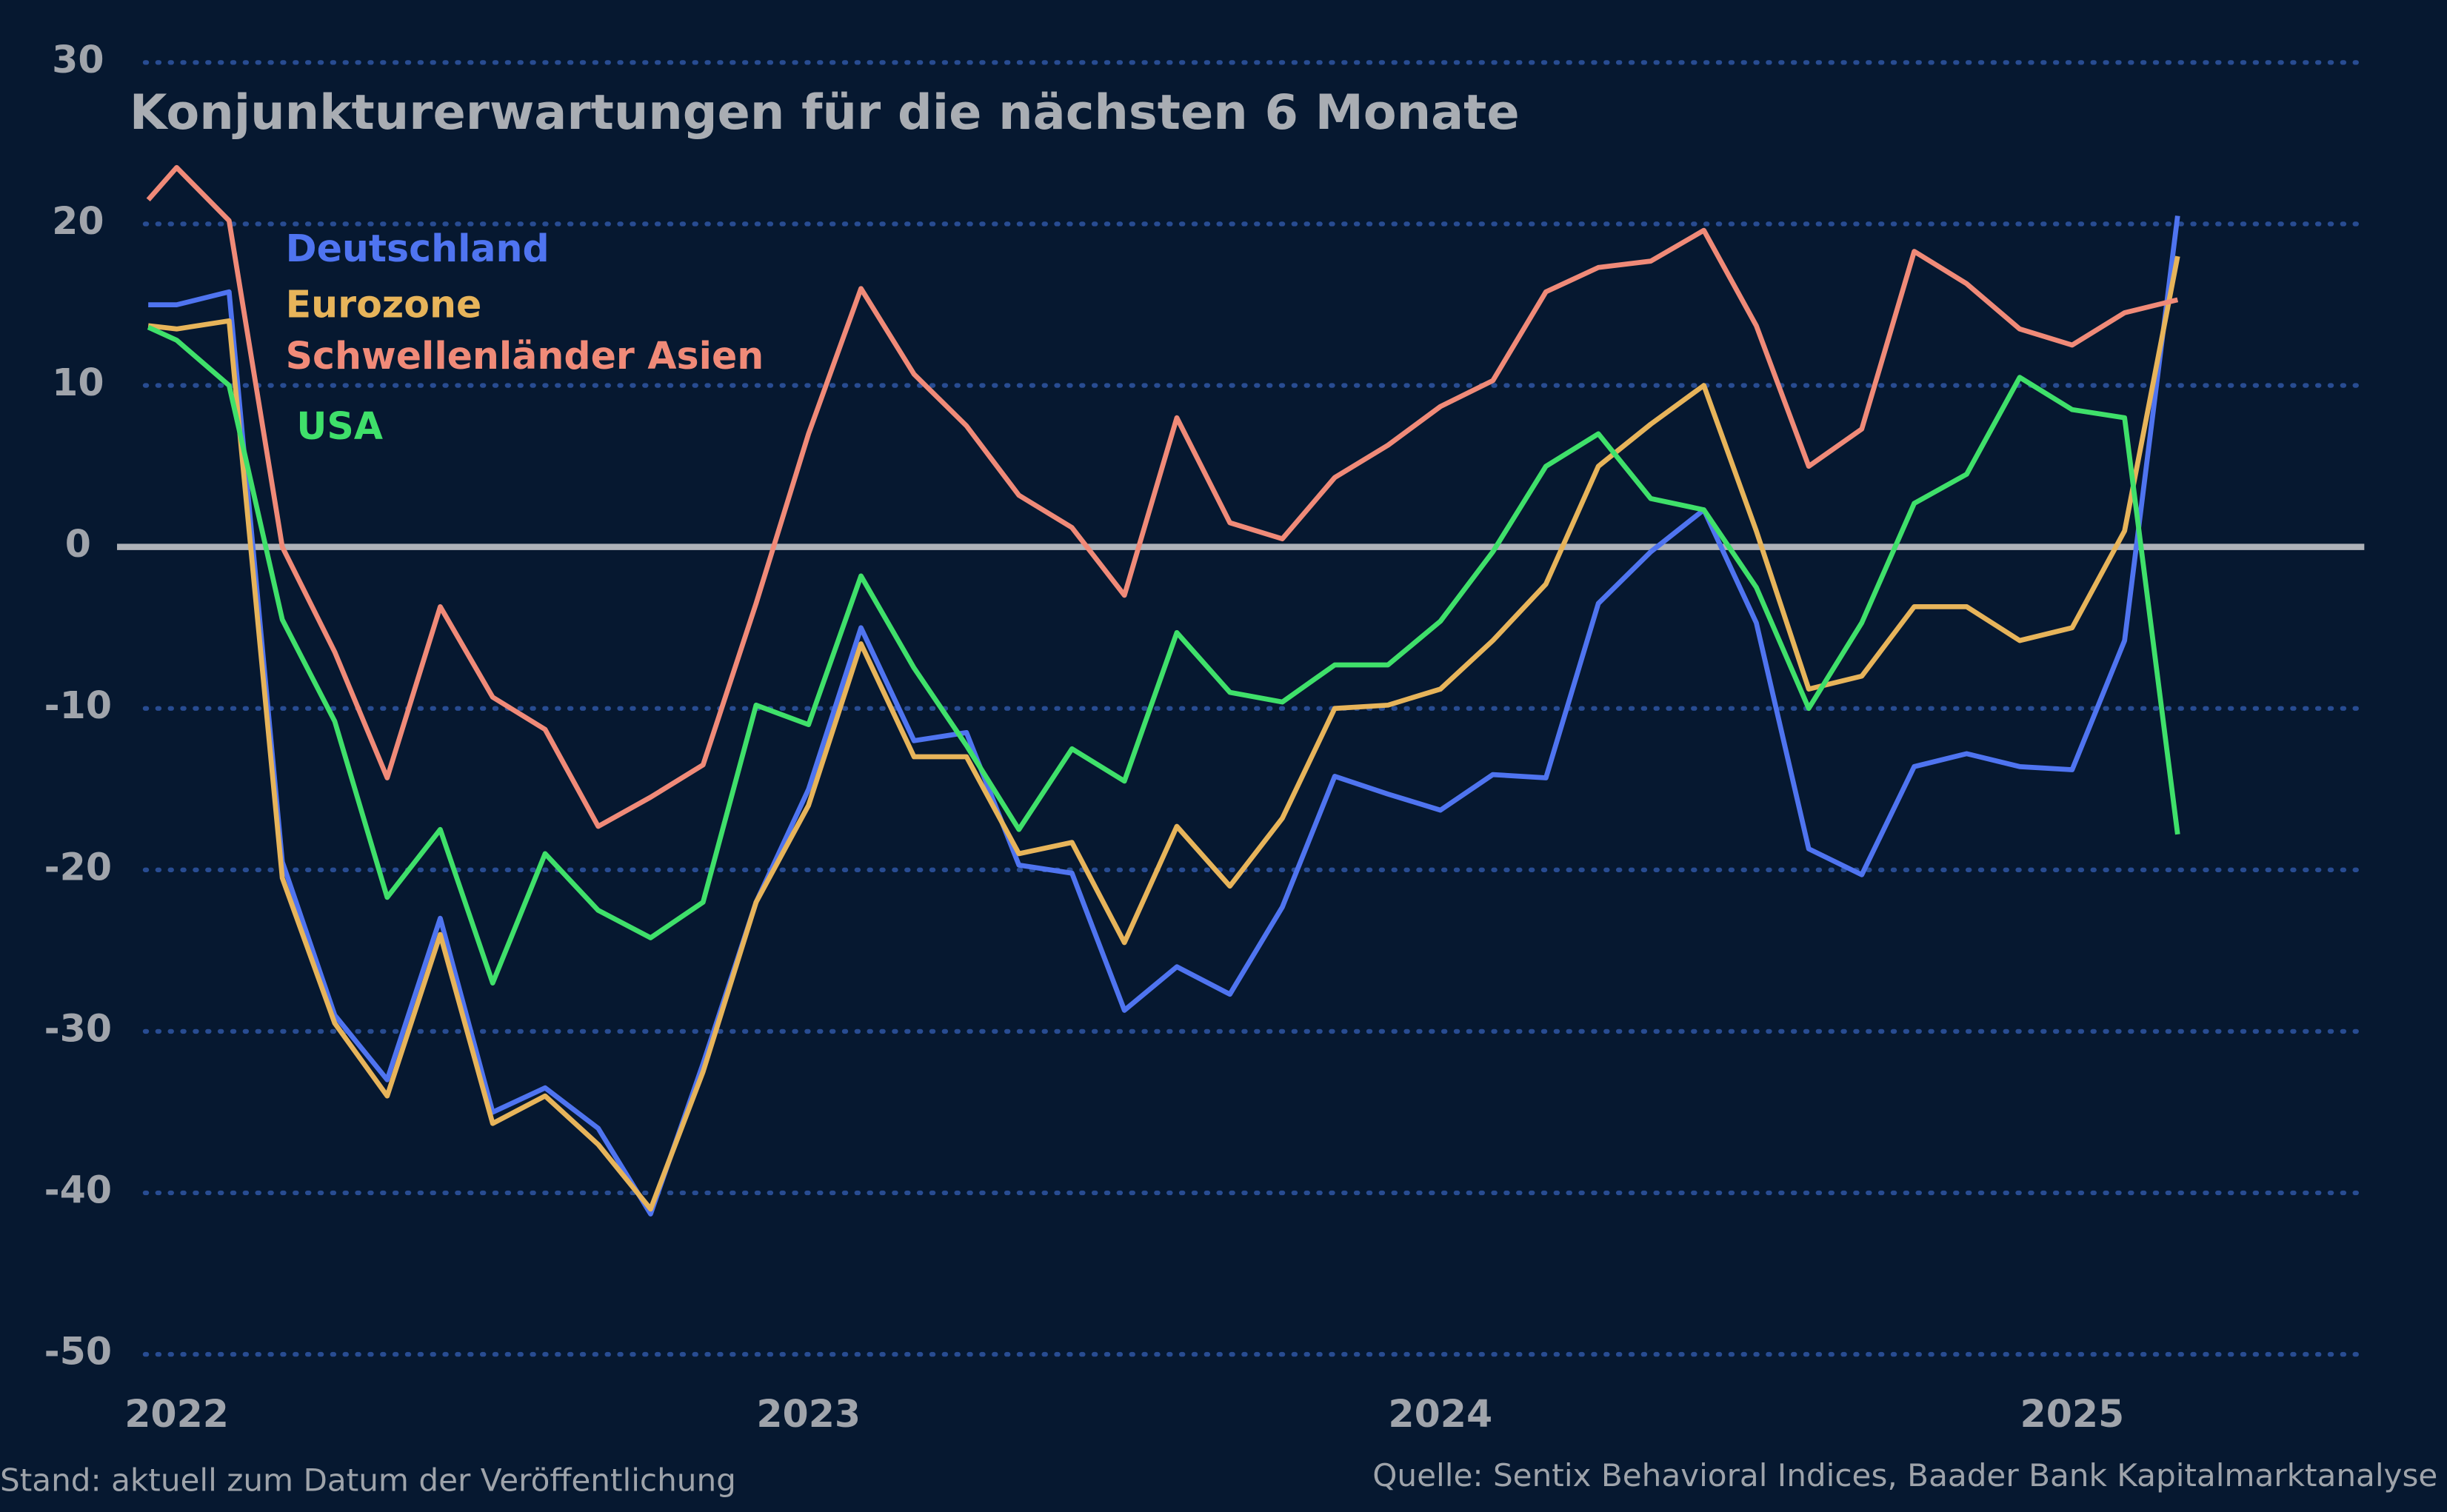 This screenshot has height=1512, width=2447. Describe the element at coordinates (78, 544) in the screenshot. I see `y-tick-label: 0` at that location.